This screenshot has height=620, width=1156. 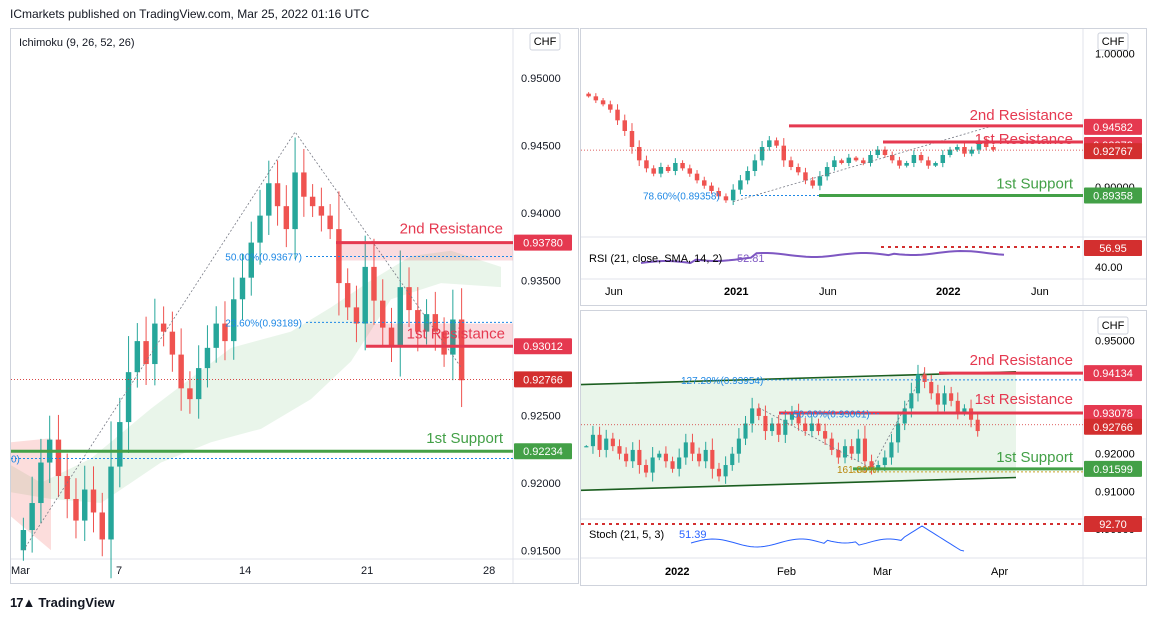 I want to click on rsi-line, so click(x=822, y=257).